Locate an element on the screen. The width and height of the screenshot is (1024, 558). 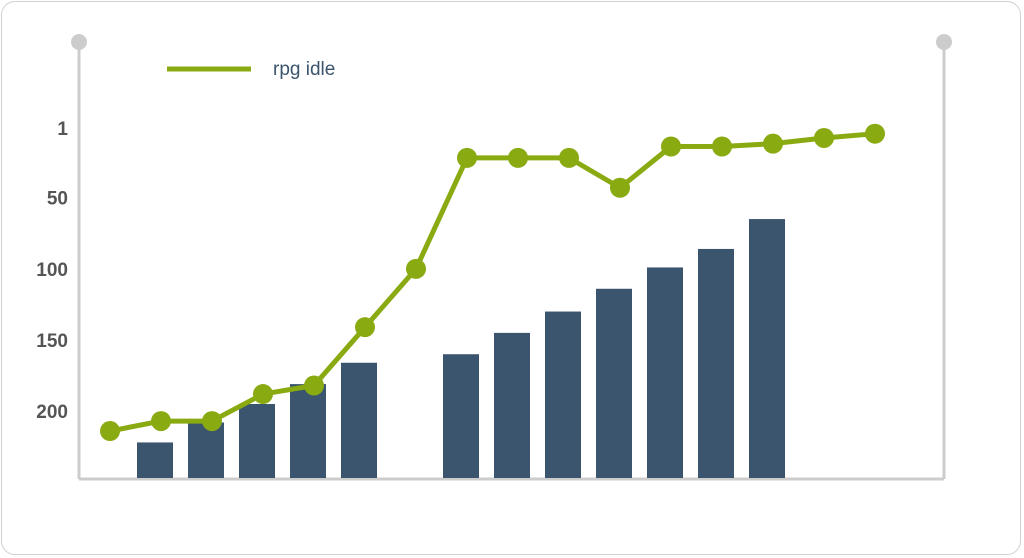
right-axis-cap is located at coordinates (944, 42).